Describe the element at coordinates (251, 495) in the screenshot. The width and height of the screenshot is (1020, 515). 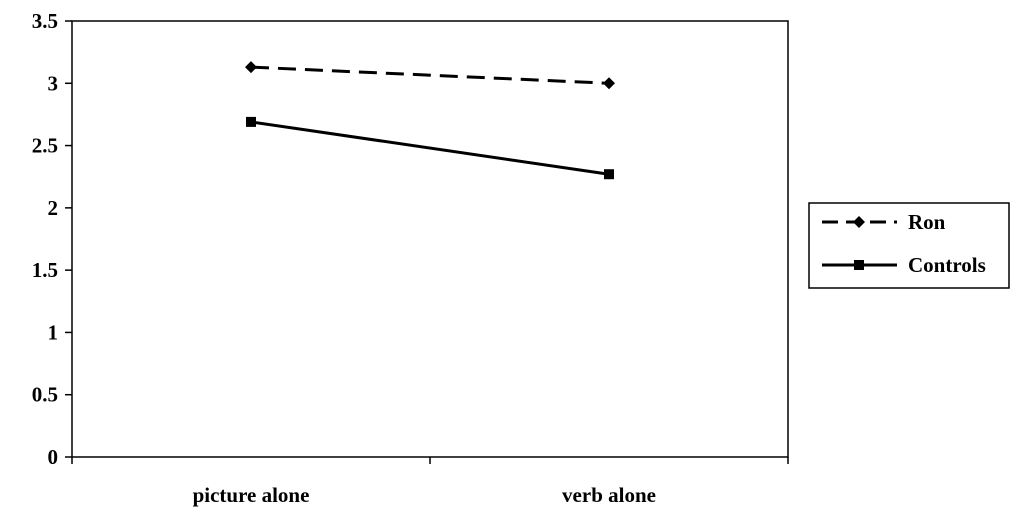
I see `x-category-label: picture alone` at that location.